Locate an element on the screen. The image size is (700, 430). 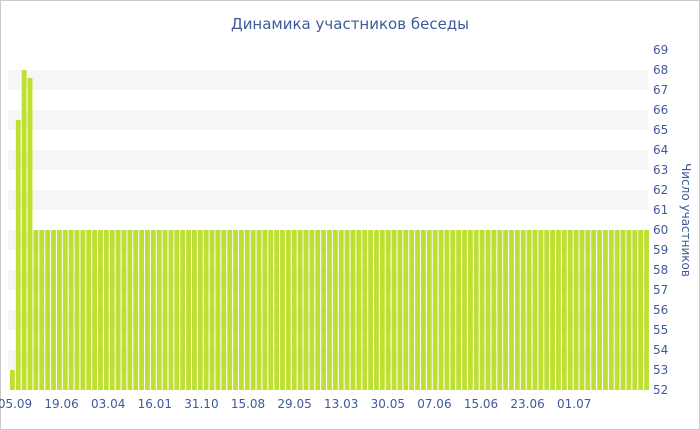
x-tick-label: 15.08 is located at coordinates (248, 404).